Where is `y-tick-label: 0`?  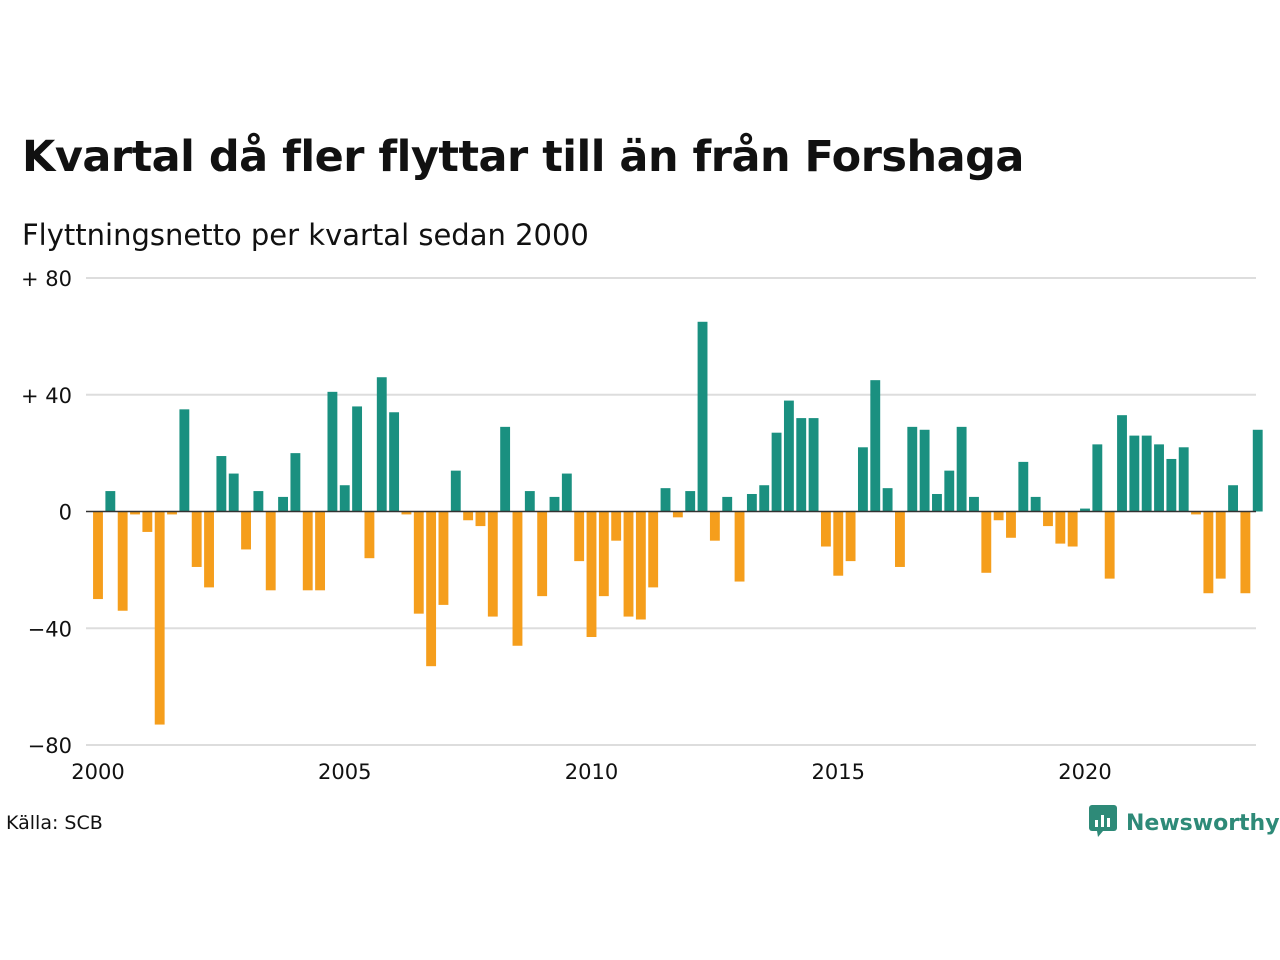 y-tick-label: 0 is located at coordinates (65, 513).